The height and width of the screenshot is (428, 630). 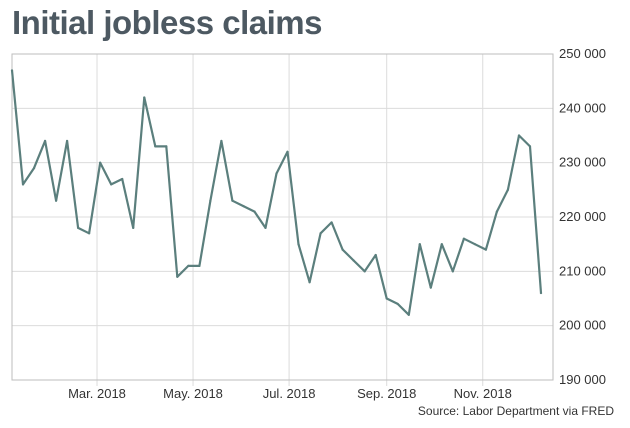 What do you see at coordinates (582, 107) in the screenshot?
I see `y-tick-label: 240 000` at bounding box center [582, 107].